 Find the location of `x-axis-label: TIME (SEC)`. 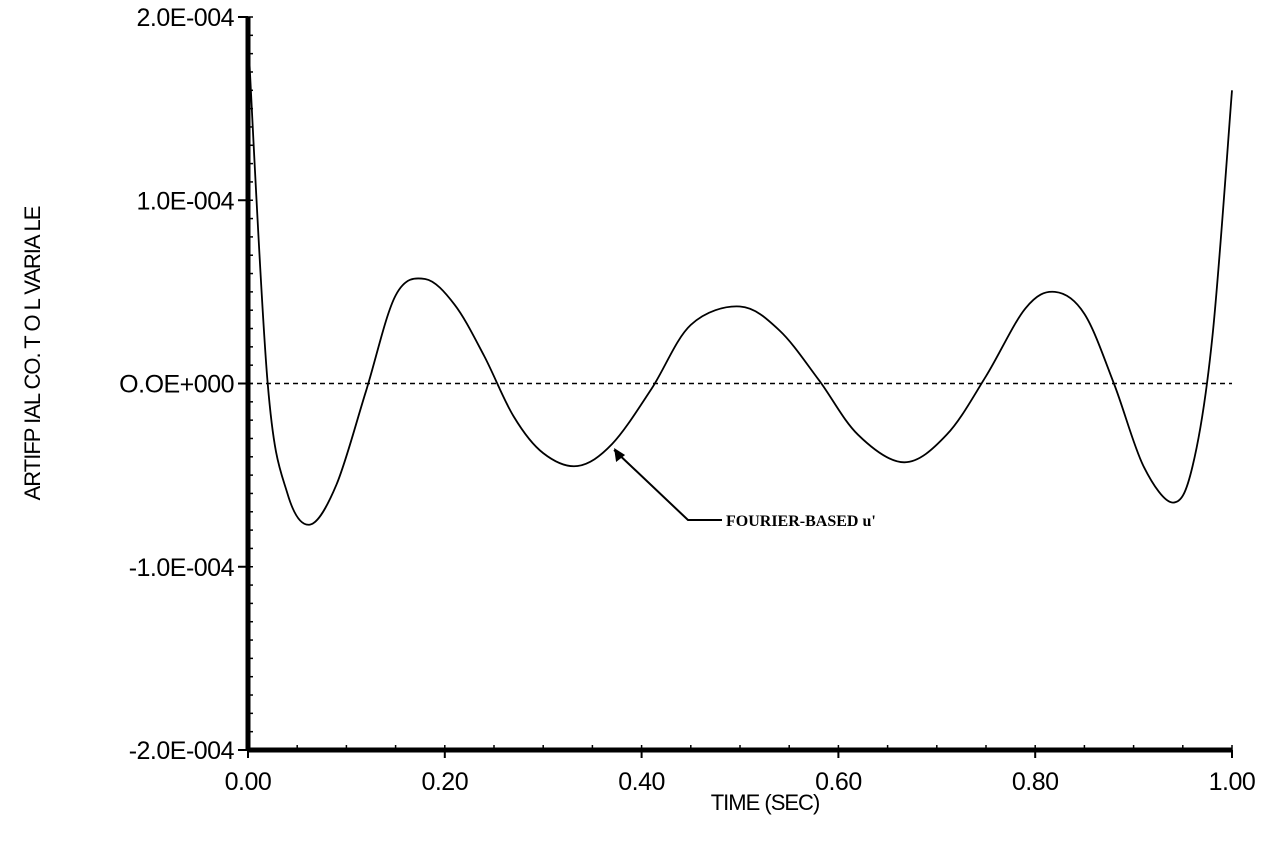

x-axis-label: TIME (SEC) is located at coordinates (765, 802).